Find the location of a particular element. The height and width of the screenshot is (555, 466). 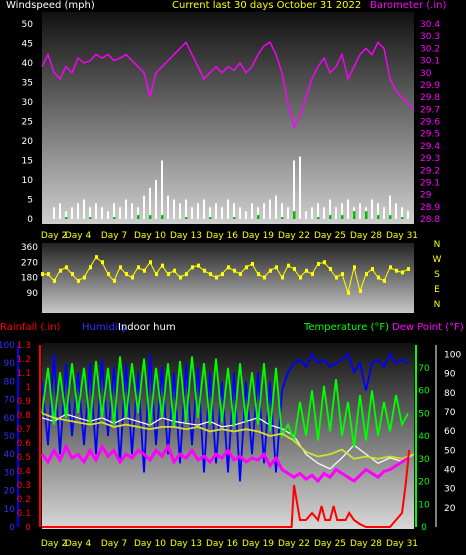

indoor-temp-line is located at coordinates (228, 436).